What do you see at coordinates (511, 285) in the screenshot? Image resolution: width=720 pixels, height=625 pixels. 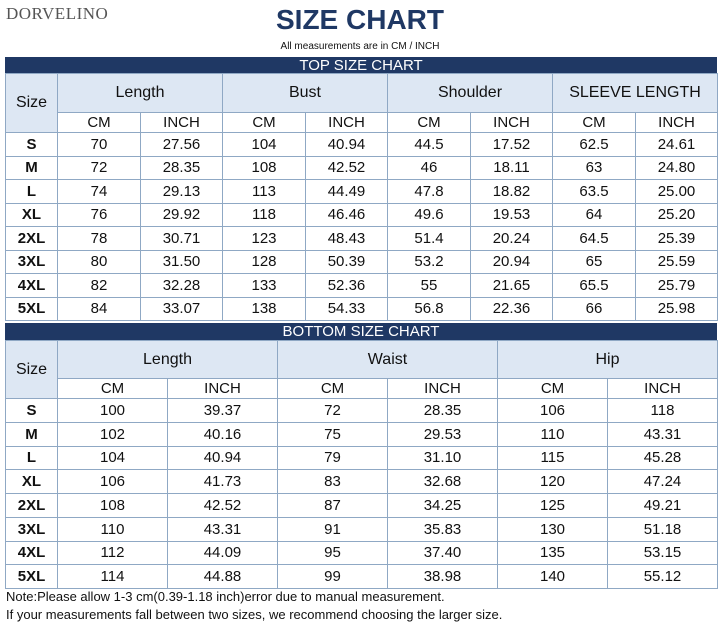 I see `value-cell: 21.65` at bounding box center [511, 285].